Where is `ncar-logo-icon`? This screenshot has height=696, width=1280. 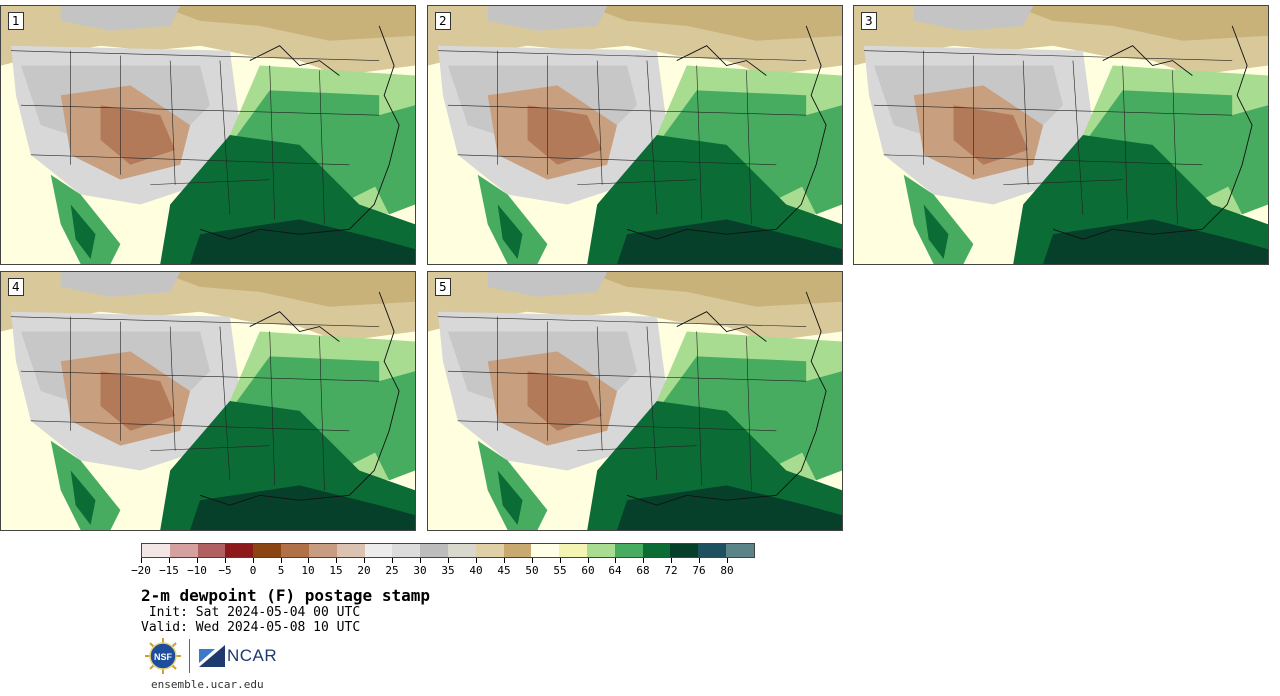 ncar-logo-icon is located at coordinates (212, 656).